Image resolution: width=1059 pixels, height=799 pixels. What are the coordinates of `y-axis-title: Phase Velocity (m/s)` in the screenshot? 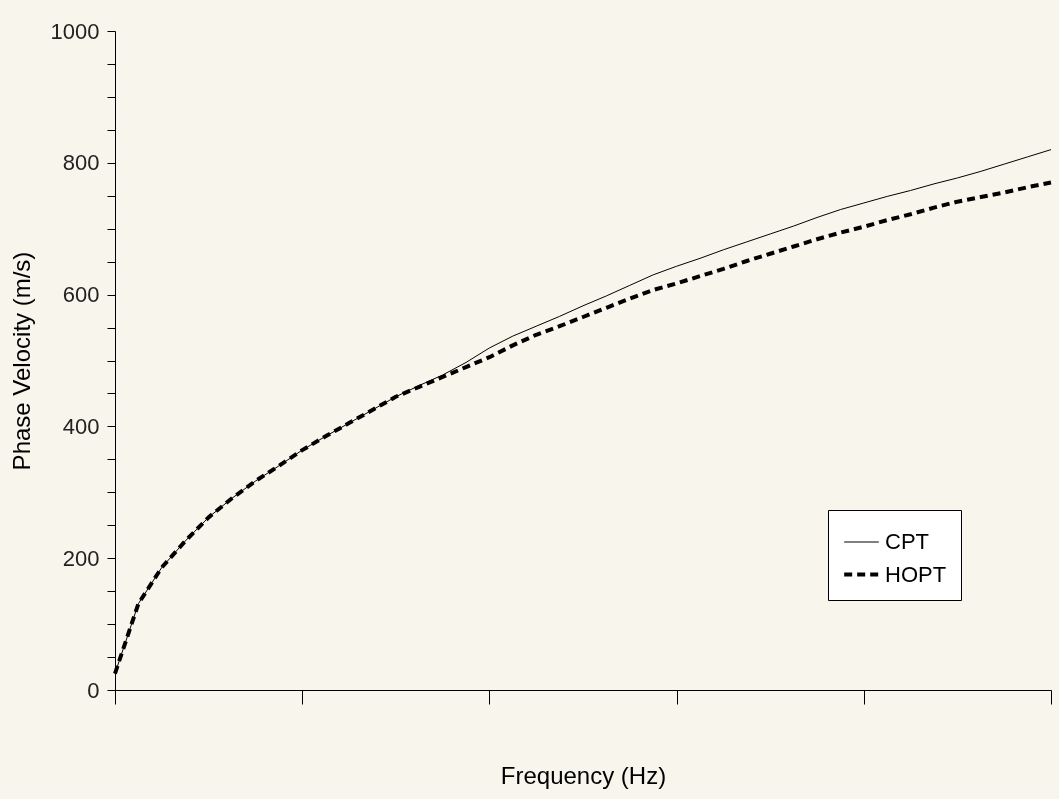 It's located at (21, 361).